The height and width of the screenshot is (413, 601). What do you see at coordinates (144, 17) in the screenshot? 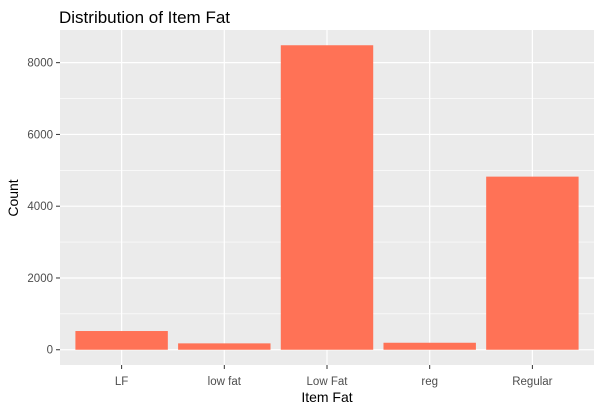
I see `chart-title: Distribution of Item Fat` at bounding box center [144, 17].